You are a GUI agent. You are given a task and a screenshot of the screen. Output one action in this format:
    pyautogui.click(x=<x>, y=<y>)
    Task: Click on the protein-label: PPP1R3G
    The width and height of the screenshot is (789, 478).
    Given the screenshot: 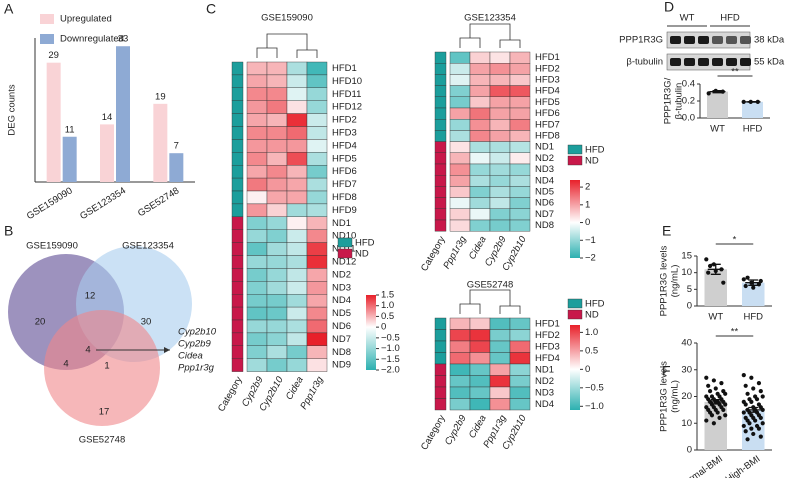 What is the action you would take?
    pyautogui.click(x=641, y=40)
    